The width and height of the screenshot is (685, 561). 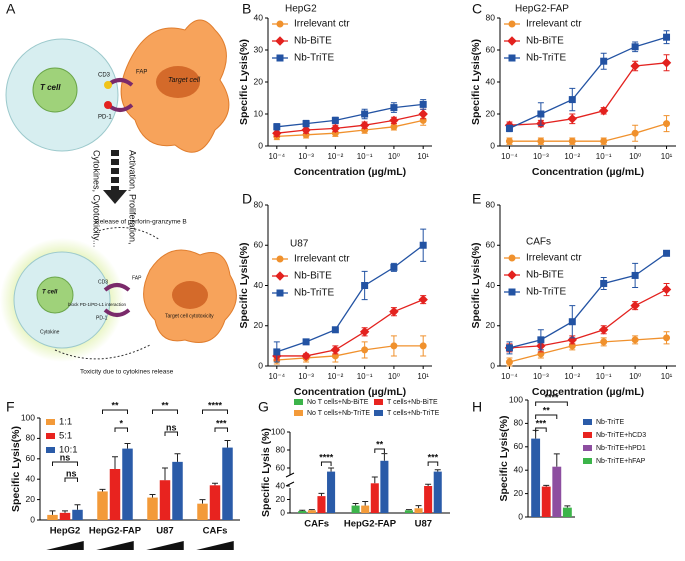 What do you see at coordinates (65, 436) in the screenshot?
I see `legend-label: 5:1` at bounding box center [65, 436].